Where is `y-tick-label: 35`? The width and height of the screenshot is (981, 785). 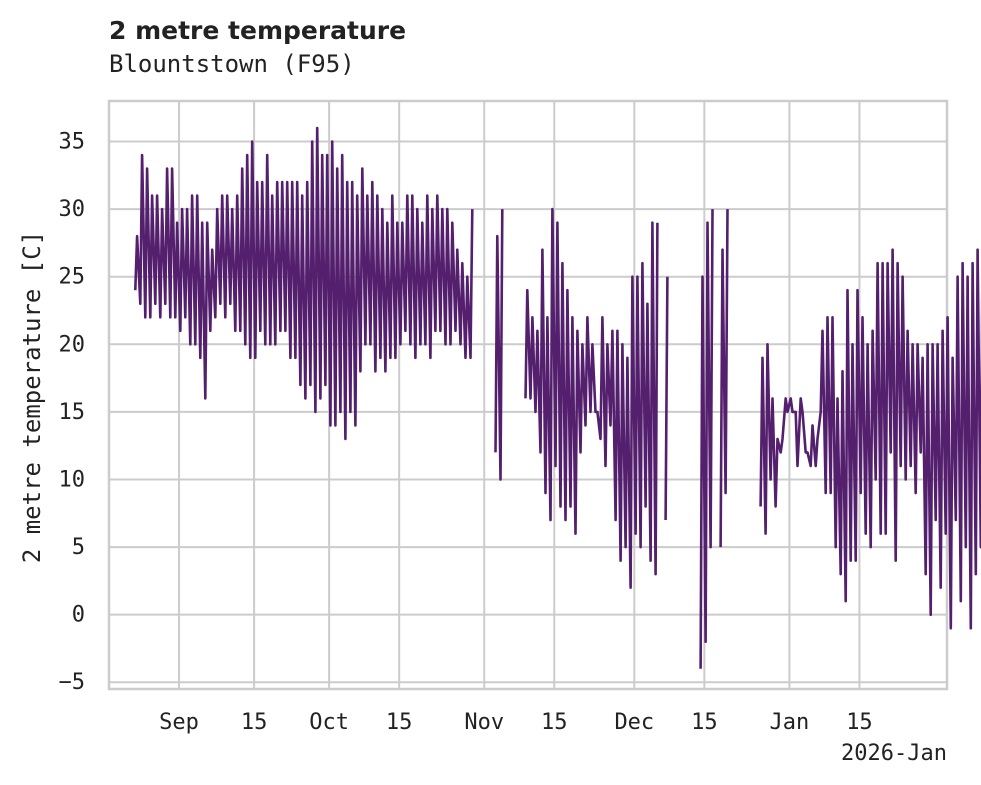
y-tick-label: 35 is located at coordinates (72, 142).